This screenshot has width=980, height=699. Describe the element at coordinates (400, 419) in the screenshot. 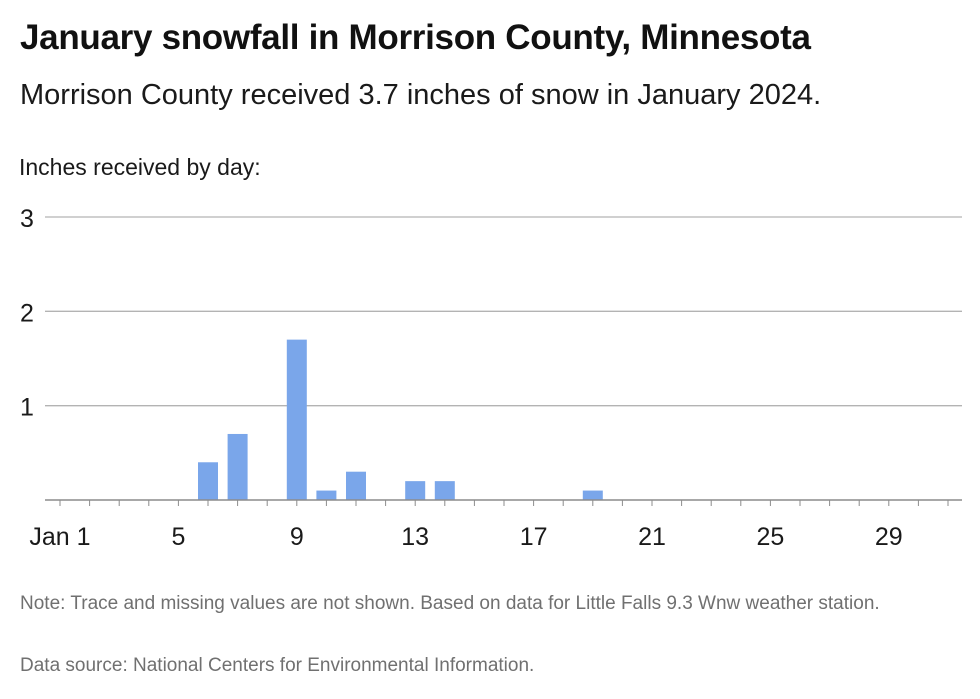

I see `bars` at that location.